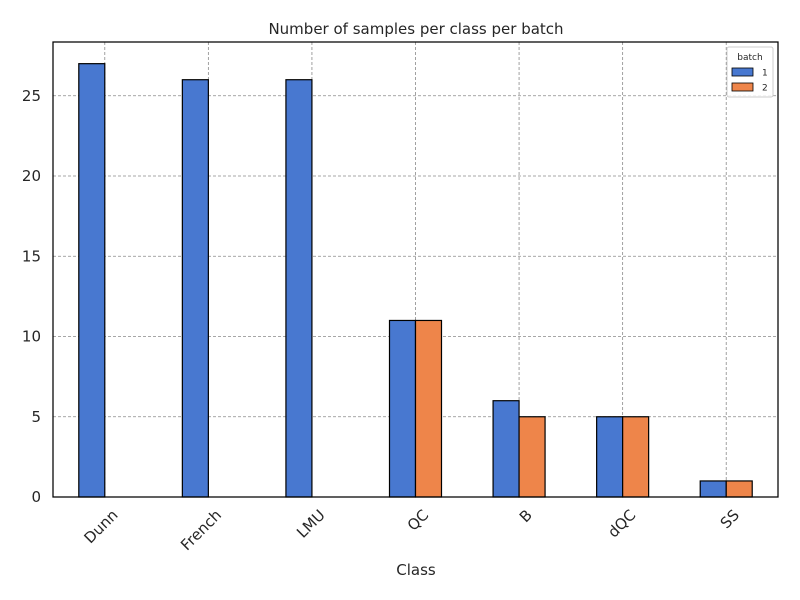 The width and height of the screenshot is (800, 600). Describe the element at coordinates (201, 530) in the screenshot. I see `x-tick-label: French` at that location.